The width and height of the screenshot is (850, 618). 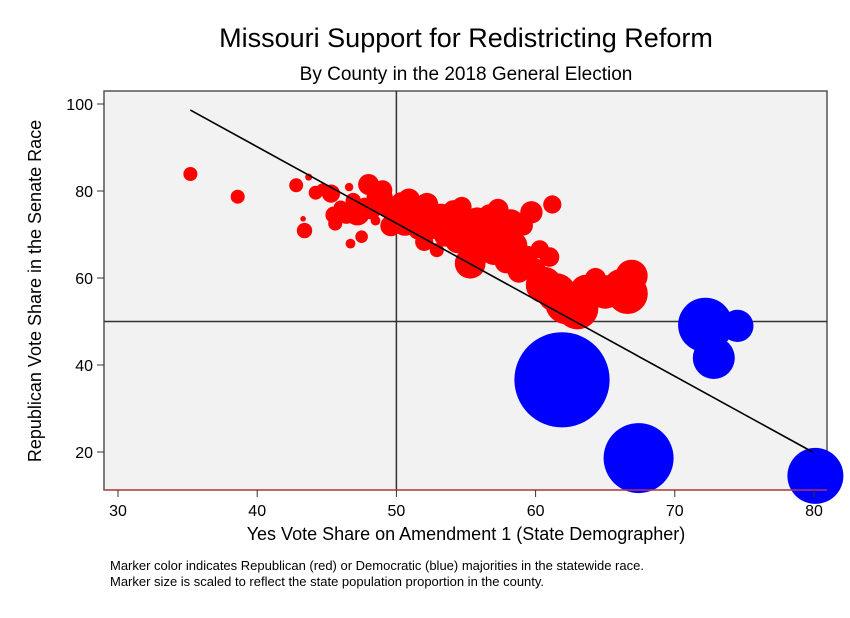 What do you see at coordinates (79, 105) in the screenshot?
I see `y-tick-label: 100` at bounding box center [79, 105].